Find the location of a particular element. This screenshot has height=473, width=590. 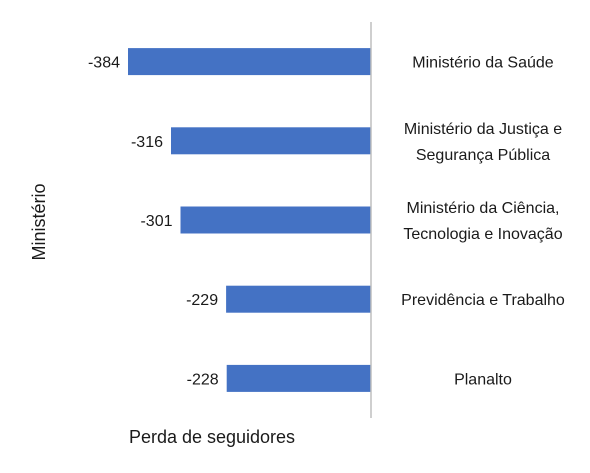

category-label-4: Previdência e Trabalho is located at coordinates (483, 300).